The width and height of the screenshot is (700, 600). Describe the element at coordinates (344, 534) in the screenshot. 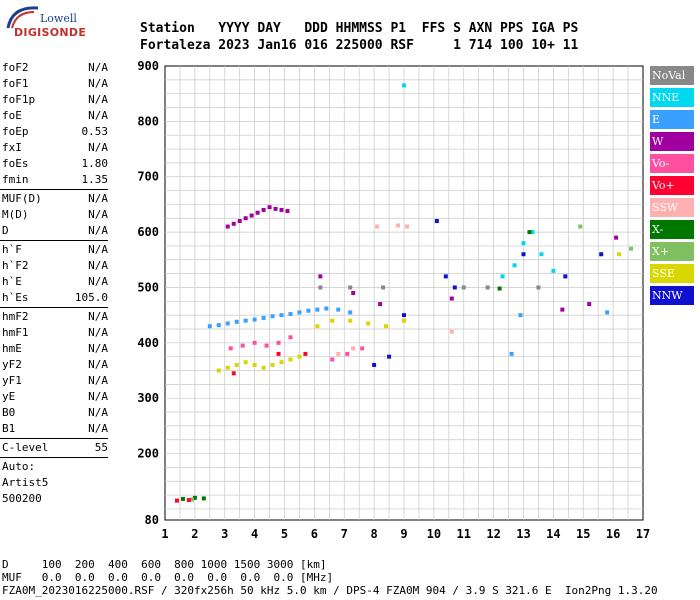

I see `x-tick-label: 7` at that location.